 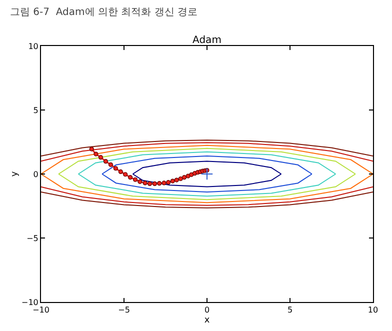 I want to click on y-tick-label: −5, so click(x=32, y=238).